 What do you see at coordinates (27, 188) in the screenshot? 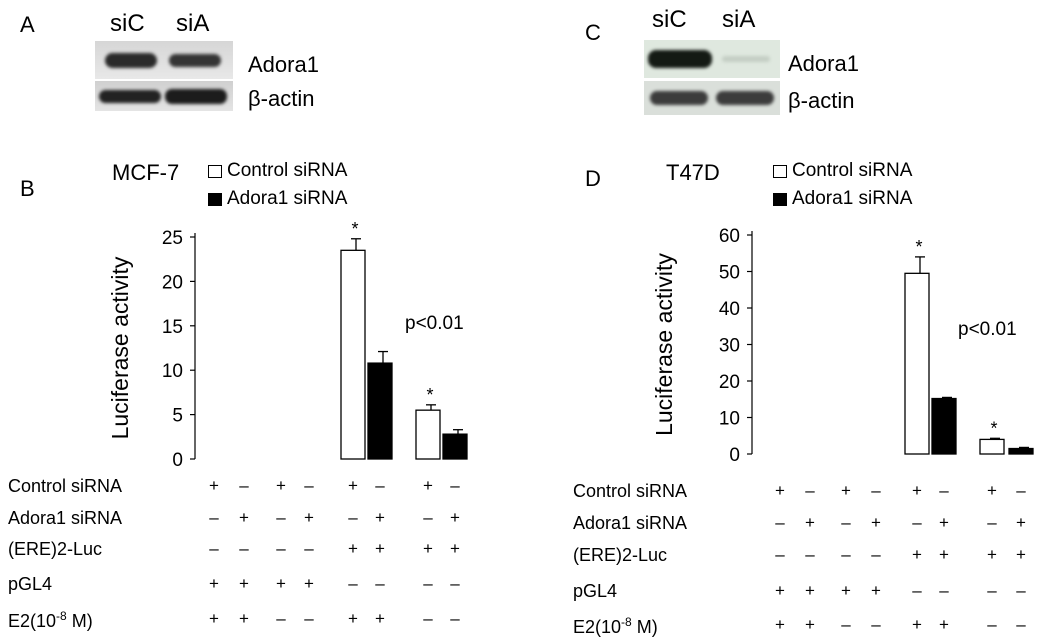
I see `panel-letter-b: B` at bounding box center [27, 188].